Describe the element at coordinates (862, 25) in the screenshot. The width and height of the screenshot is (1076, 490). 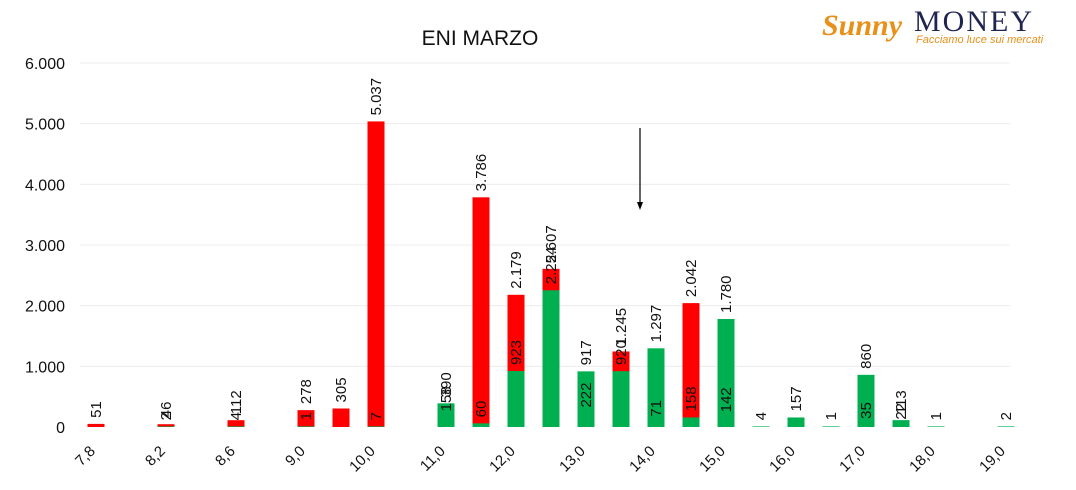
I see `logo-sunny-text: Sunny` at that location.